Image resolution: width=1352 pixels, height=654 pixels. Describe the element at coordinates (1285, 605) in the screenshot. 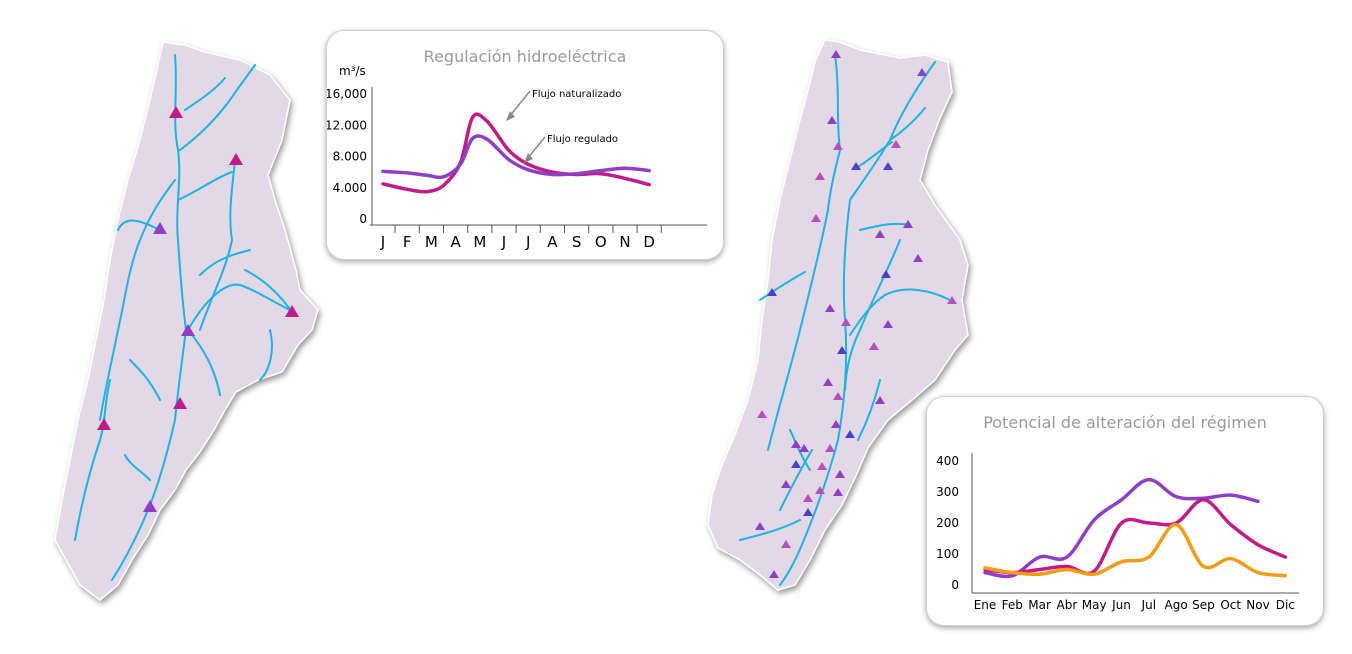

I see `x-tick-label: Dic` at that location.